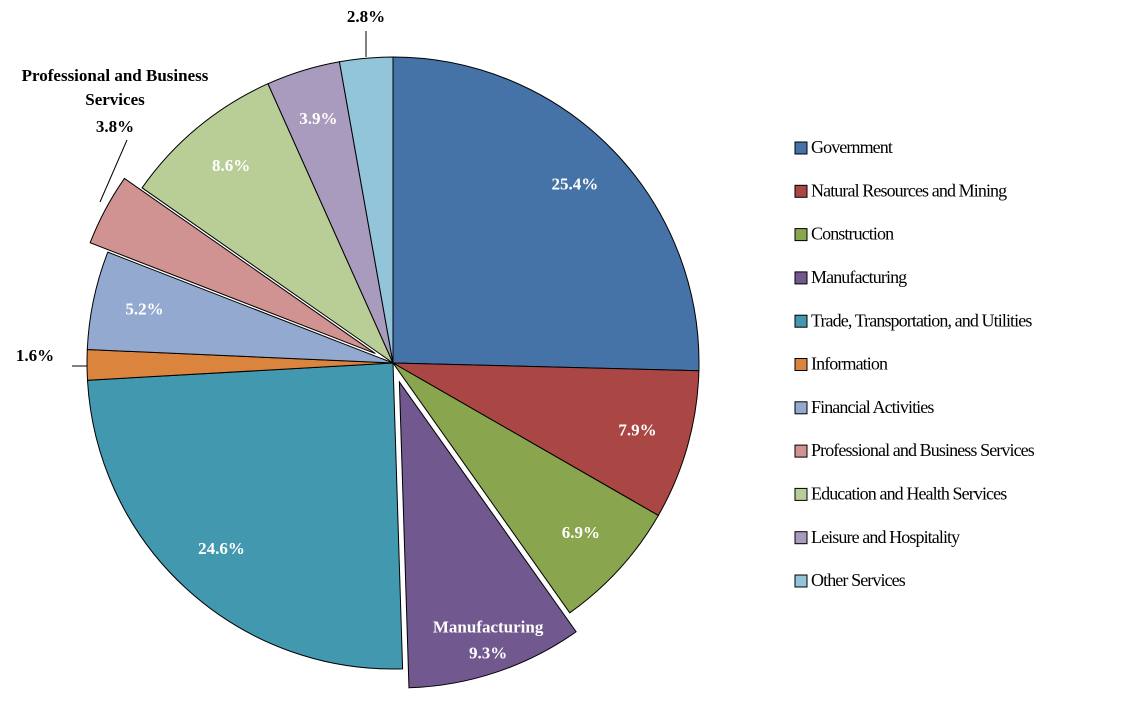  What do you see at coordinates (488, 653) in the screenshot?
I see `data-label: 9.3%` at bounding box center [488, 653].